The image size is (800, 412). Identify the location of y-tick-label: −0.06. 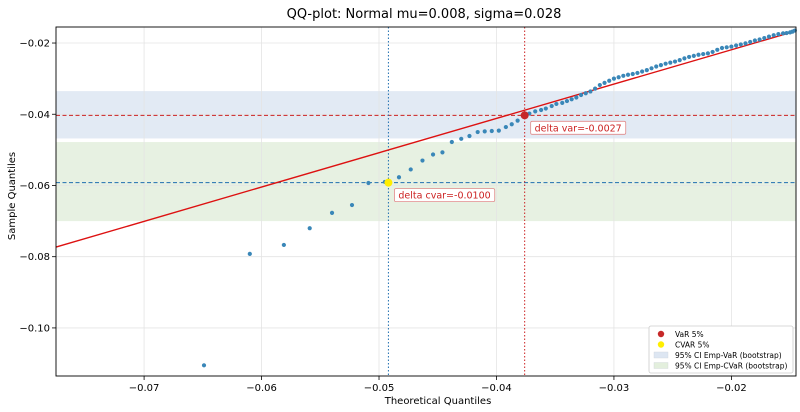
(34, 186).